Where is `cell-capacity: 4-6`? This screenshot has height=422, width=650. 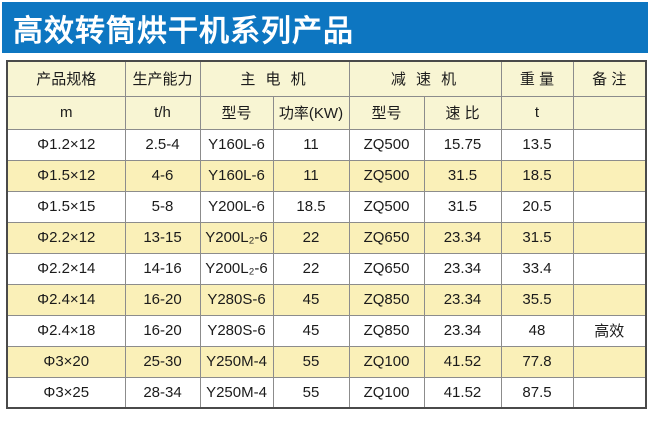
cell-capacity: 4-6 is located at coordinates (162, 175).